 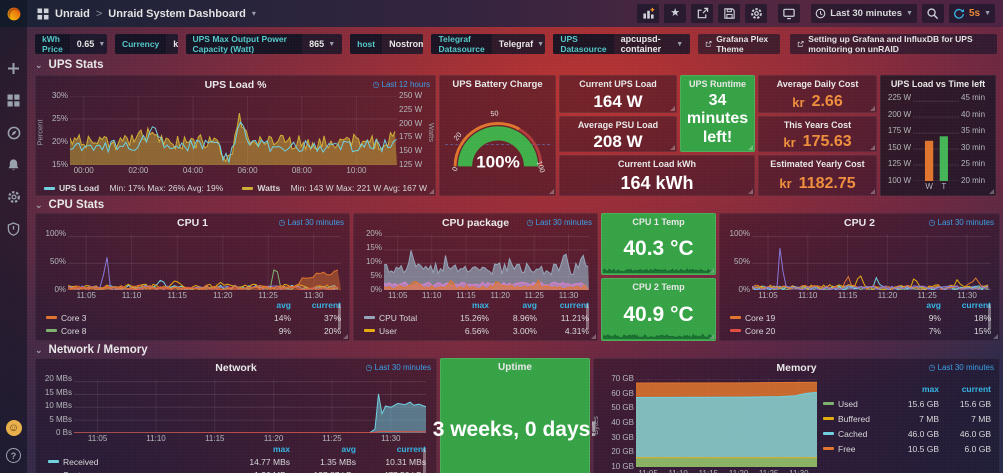 I want to click on panel-title: Current UPS Load, so click(x=618, y=84).